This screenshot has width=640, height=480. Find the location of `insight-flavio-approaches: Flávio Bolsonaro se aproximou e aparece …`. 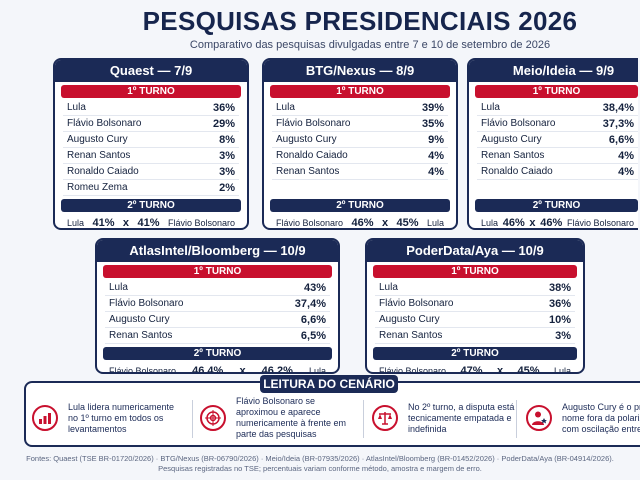

insight-flavio-approaches: Flávio Bolsonaro se aproximou e aparece … is located at coordinates (285, 418).